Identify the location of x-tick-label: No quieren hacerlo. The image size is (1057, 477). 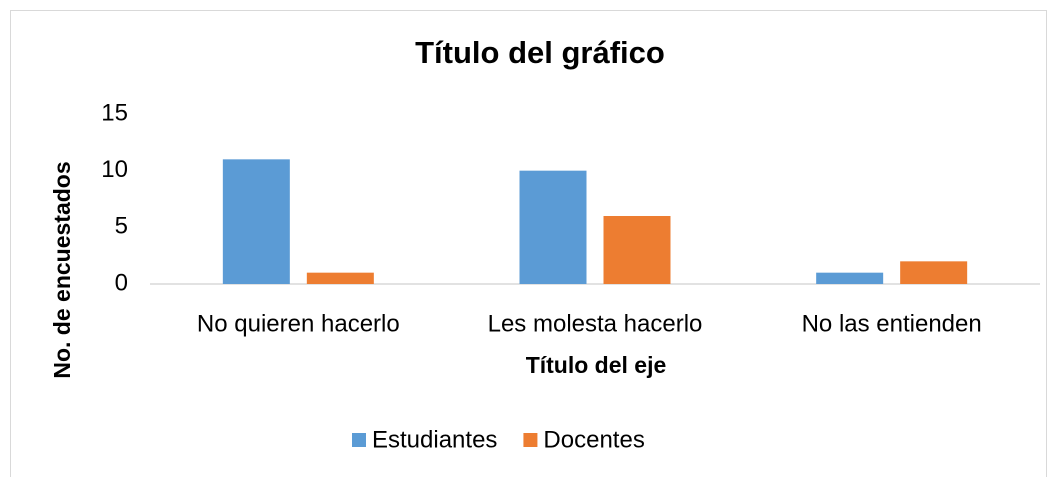
(298, 323).